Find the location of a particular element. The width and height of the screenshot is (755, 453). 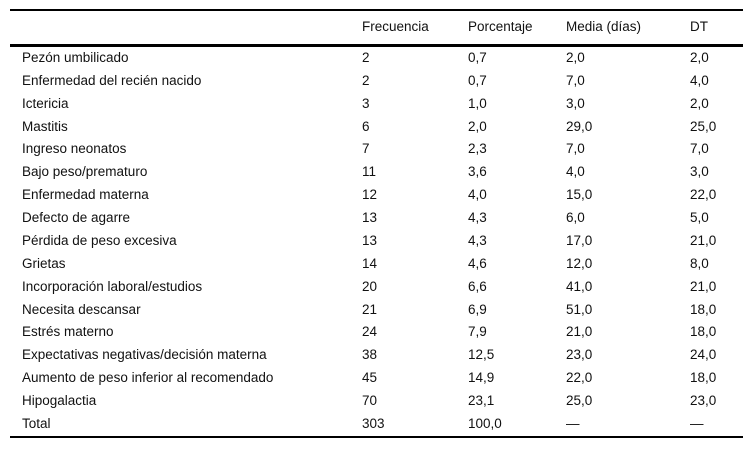

cell-value: 303 is located at coordinates (373, 423).